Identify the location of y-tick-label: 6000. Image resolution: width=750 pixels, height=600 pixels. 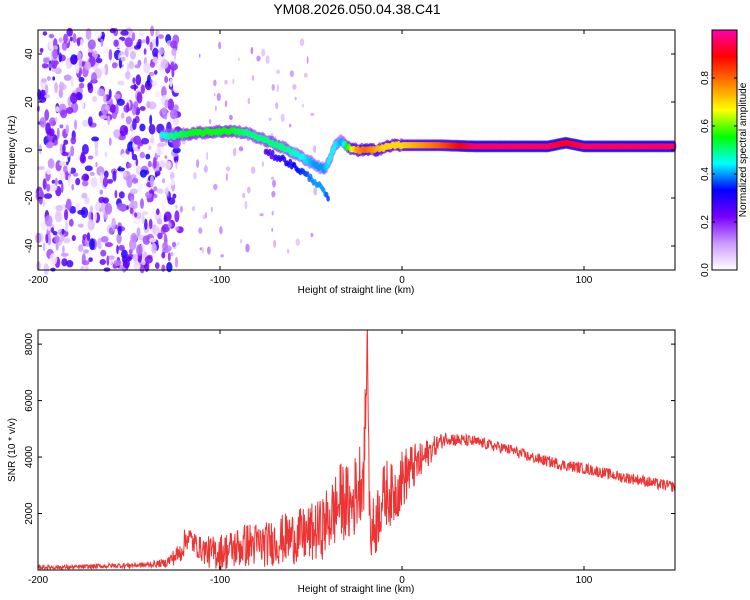
(29, 400).